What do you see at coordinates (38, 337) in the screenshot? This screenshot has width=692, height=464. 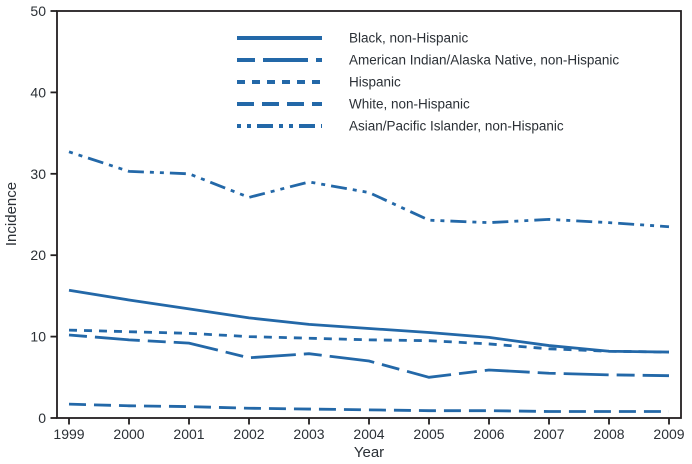 I see `y-tick-label: 10` at bounding box center [38, 337].